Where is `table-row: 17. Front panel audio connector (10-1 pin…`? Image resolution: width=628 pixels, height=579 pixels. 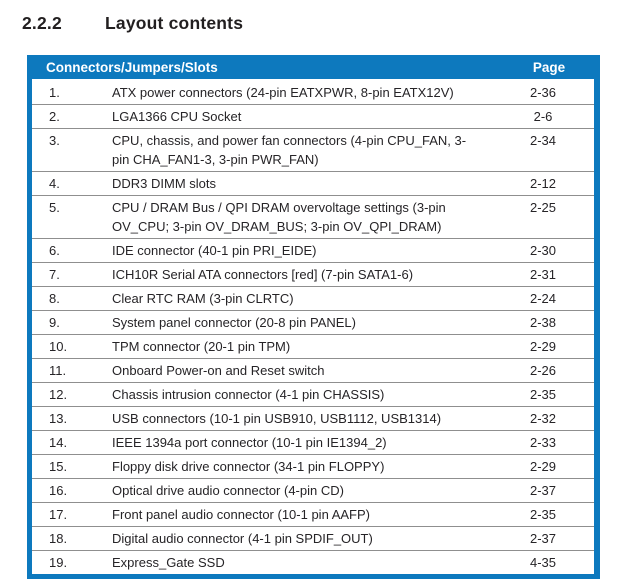 table-row: 17. Front panel audio connector (10-1 pin… is located at coordinates (313, 514).